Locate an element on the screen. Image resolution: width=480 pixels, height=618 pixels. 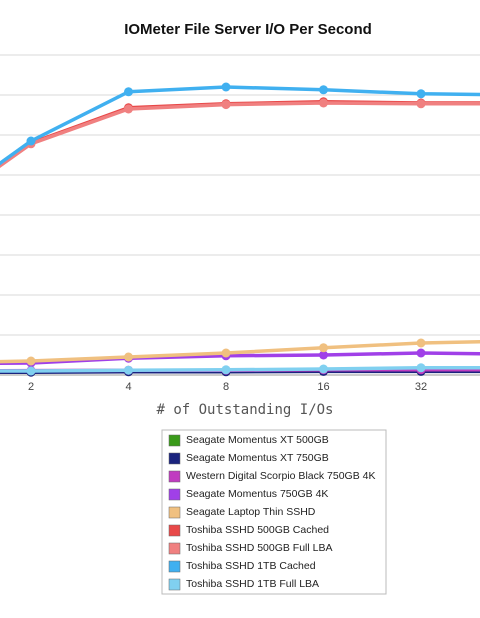
legend-label: Seagate Laptop Thin SSHD is located at coordinates (251, 512).